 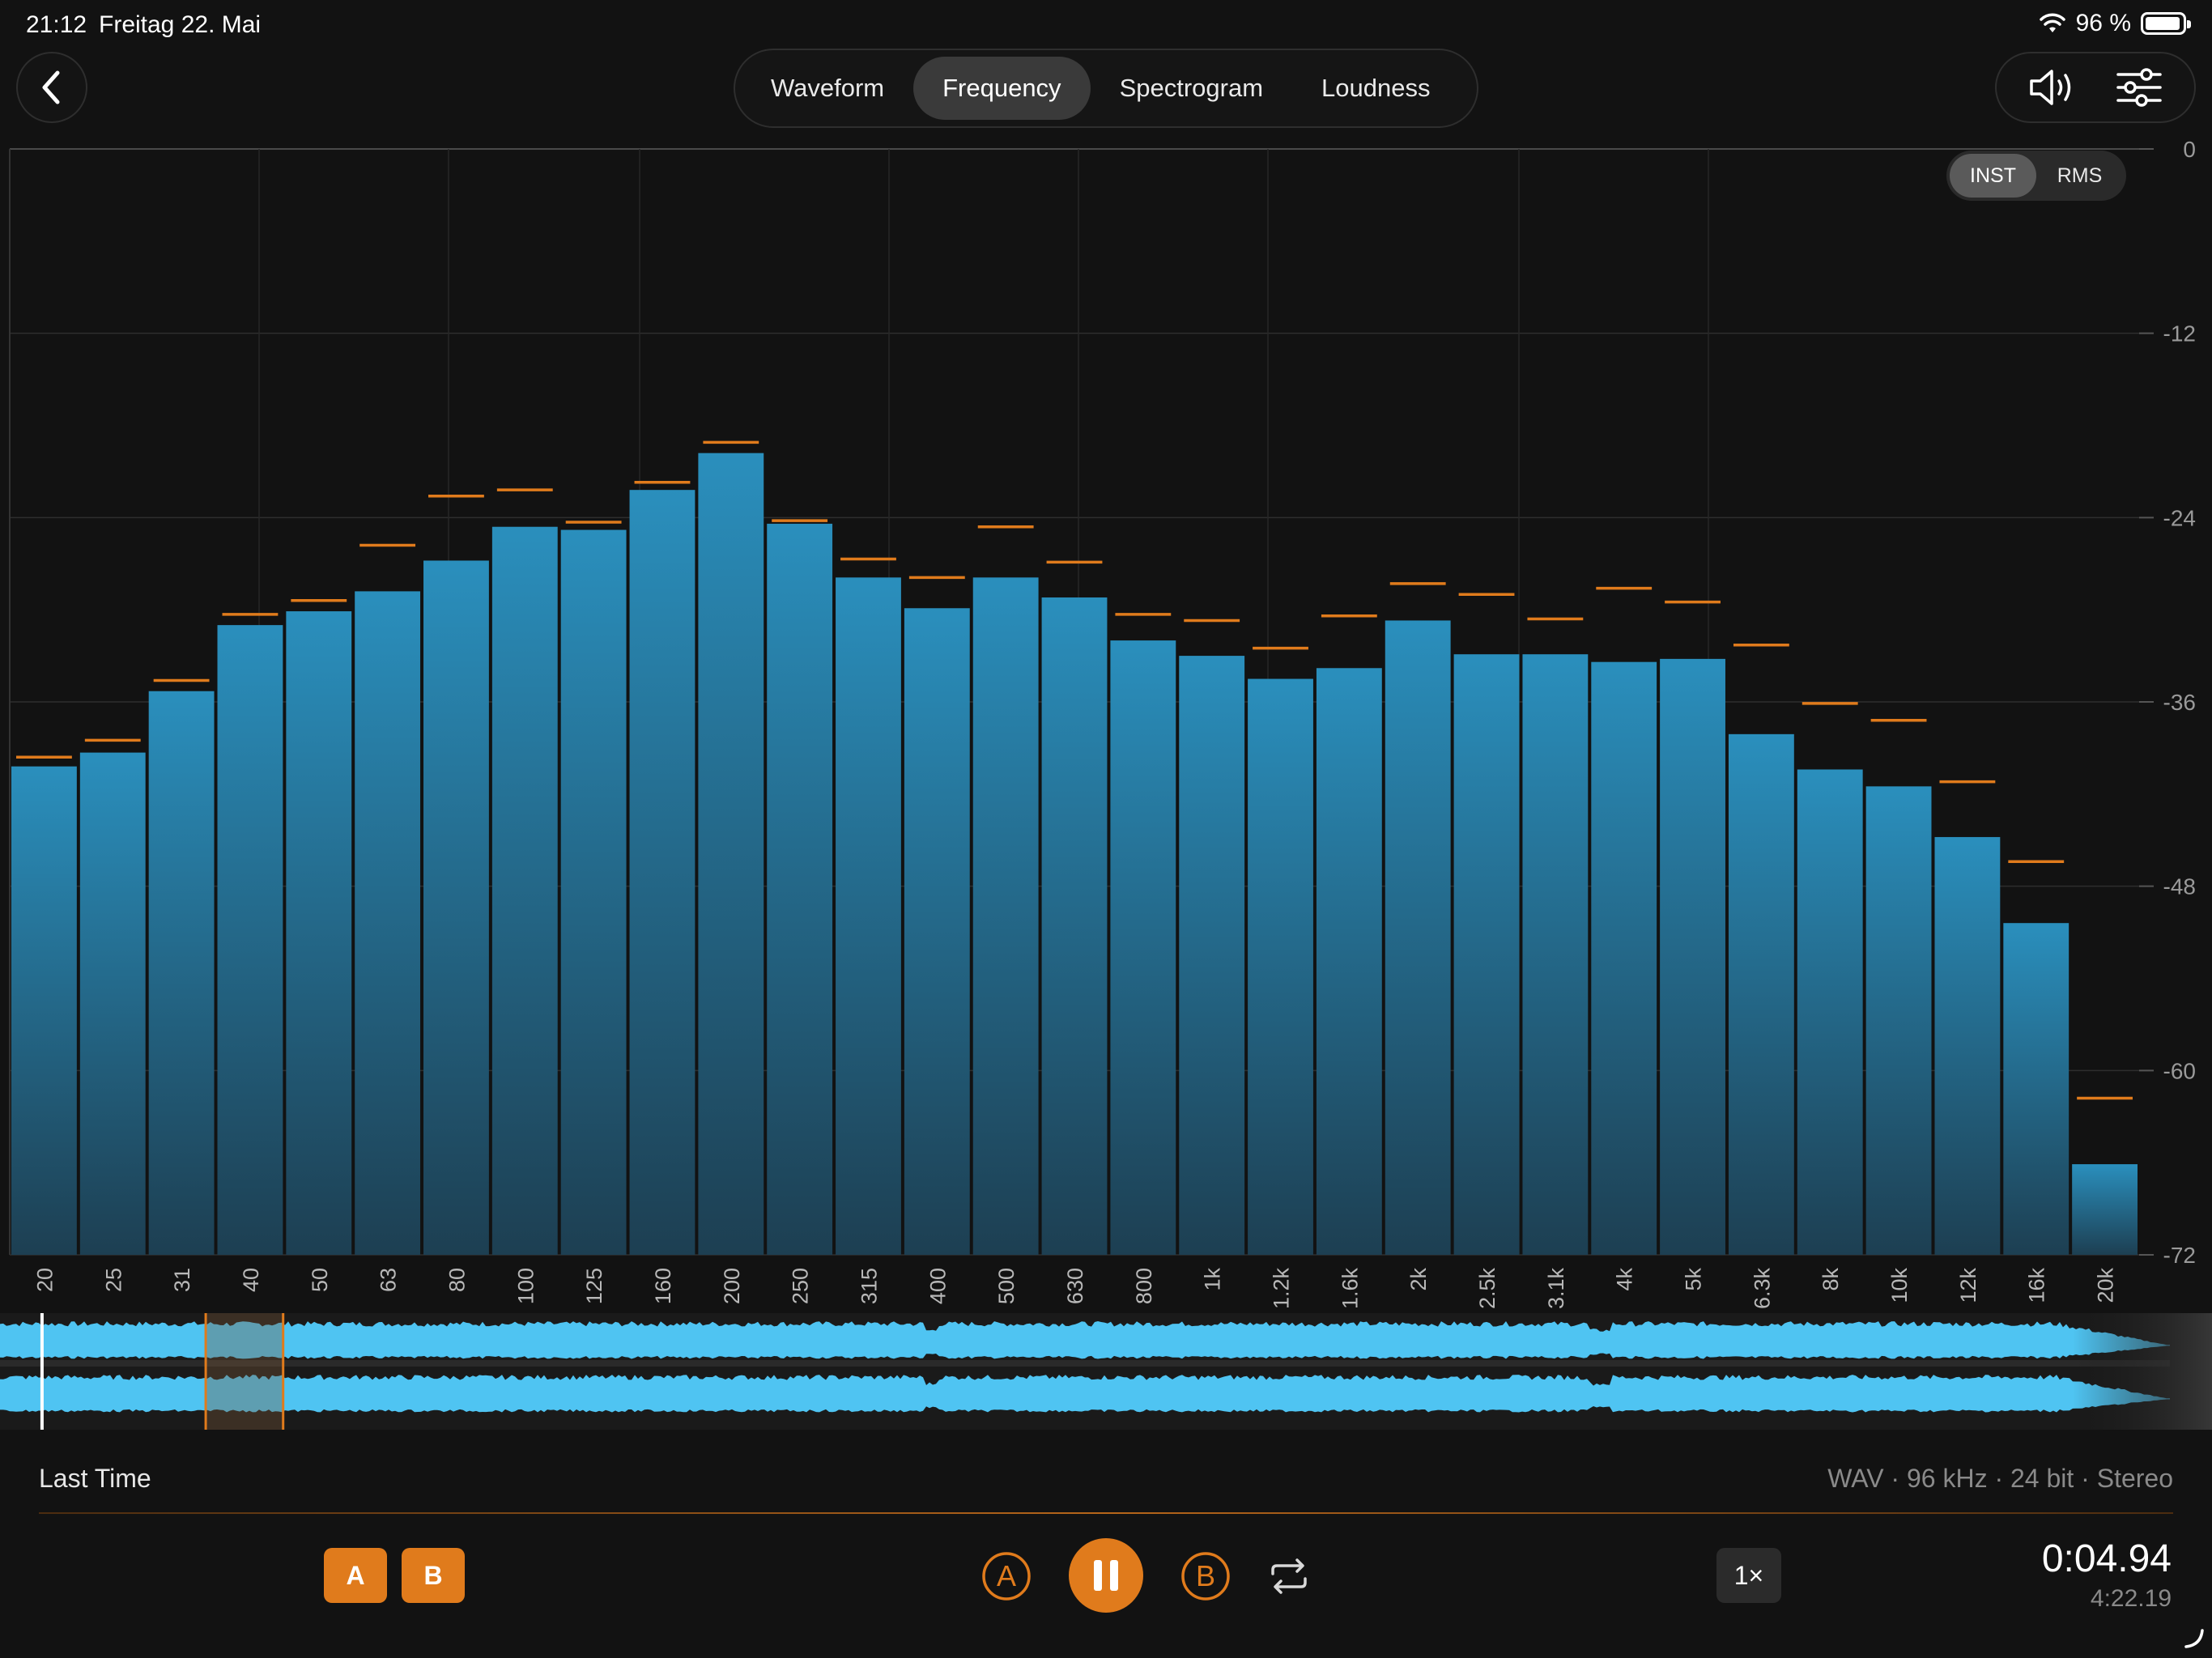 What do you see at coordinates (1106, 1513) in the screenshot?
I see `divider` at bounding box center [1106, 1513].